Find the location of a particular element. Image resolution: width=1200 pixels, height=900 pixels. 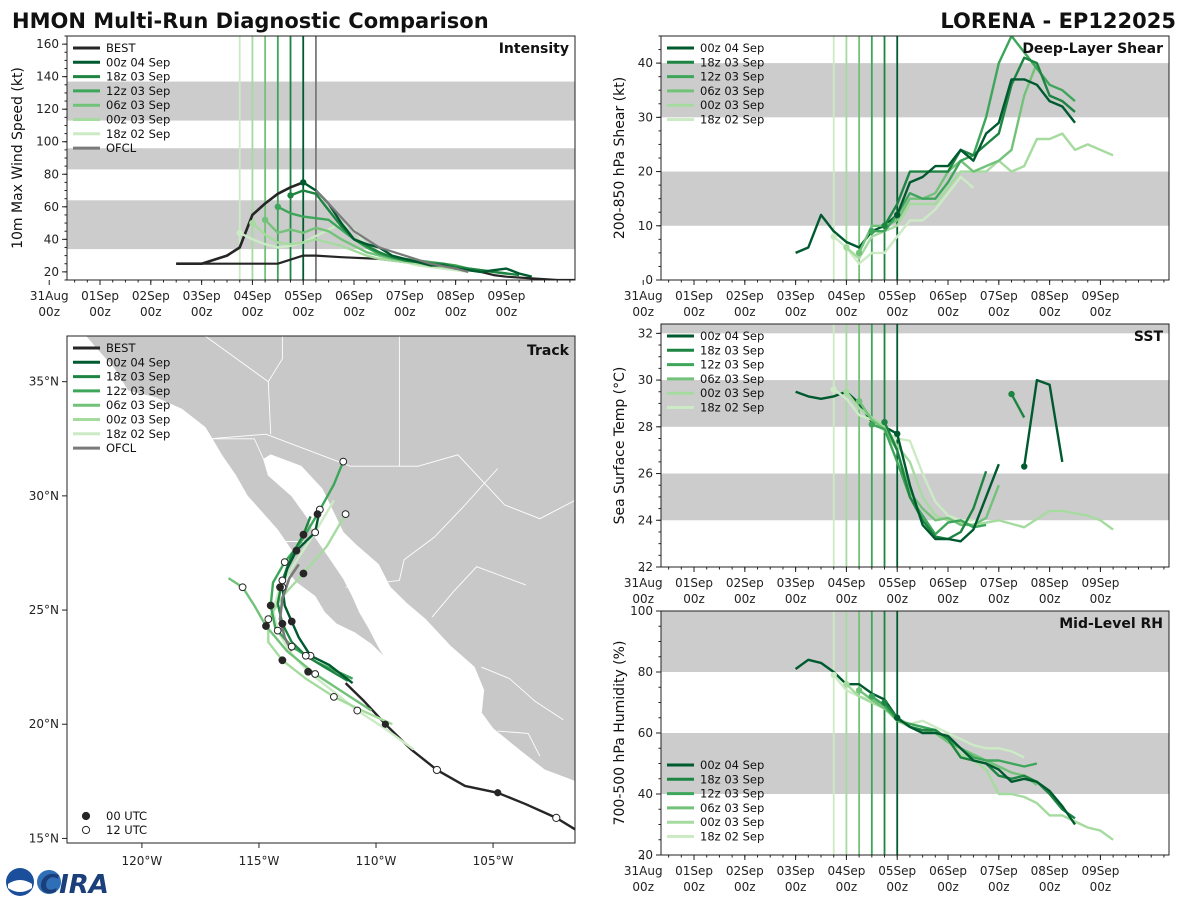

shear-legend-label-3: 06z 03 Sep is located at coordinates (732, 91).